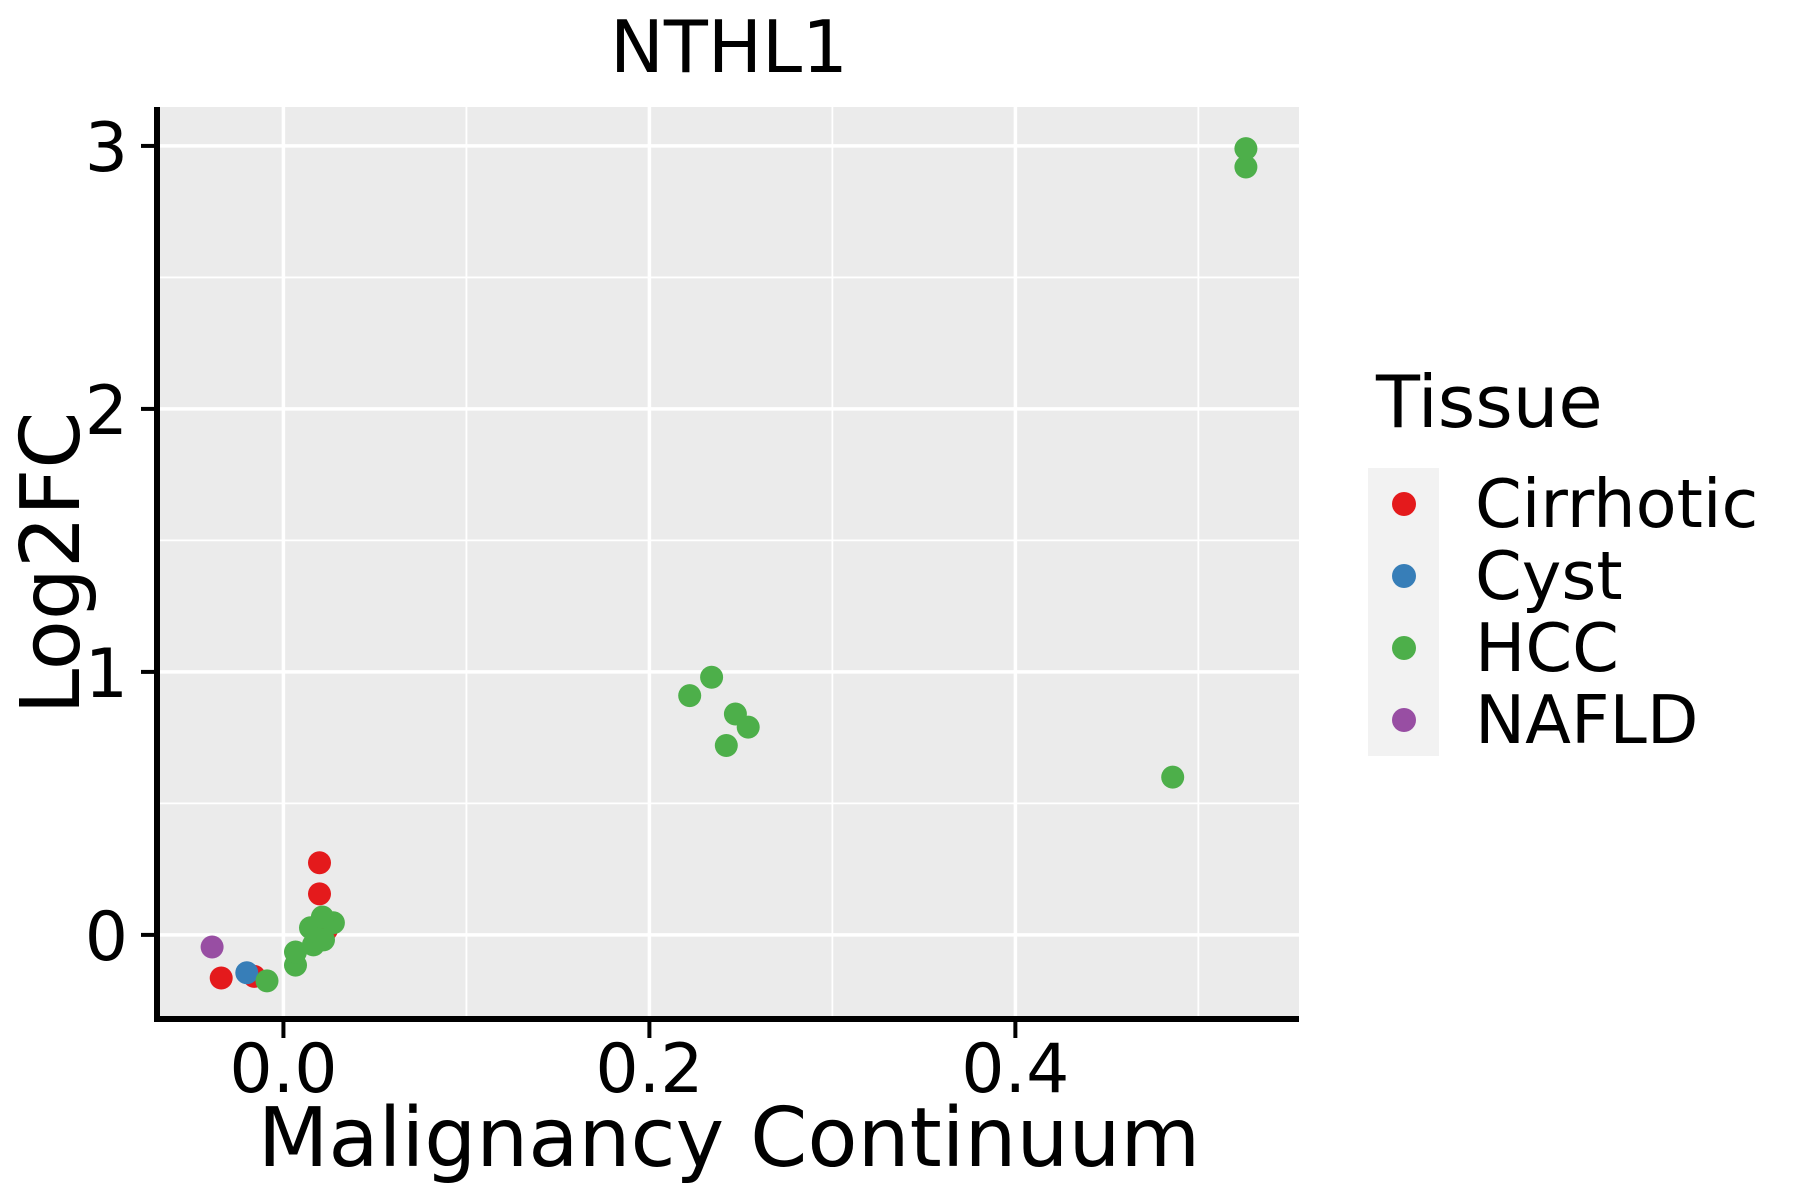 This screenshot has height=1200, width=1800. I want to click on legend-item-label: HCC, so click(1547, 648).